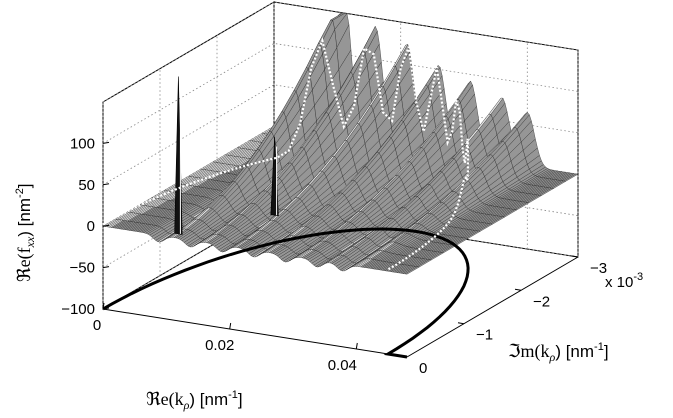  What do you see at coordinates (541, 301) in the screenshot?
I see `y-tick-label: −2` at bounding box center [541, 301].